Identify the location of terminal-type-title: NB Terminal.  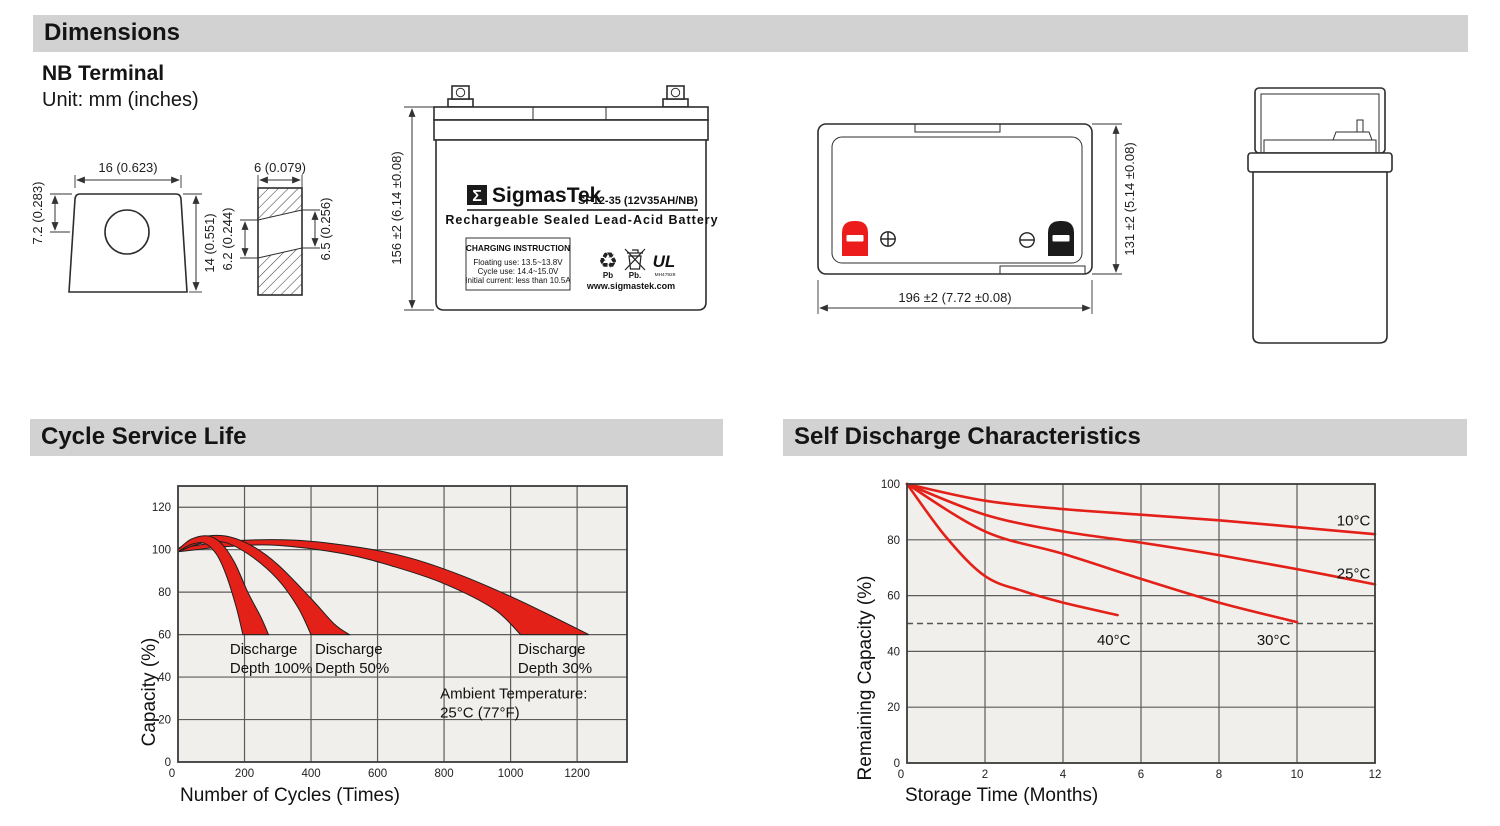
(103, 73).